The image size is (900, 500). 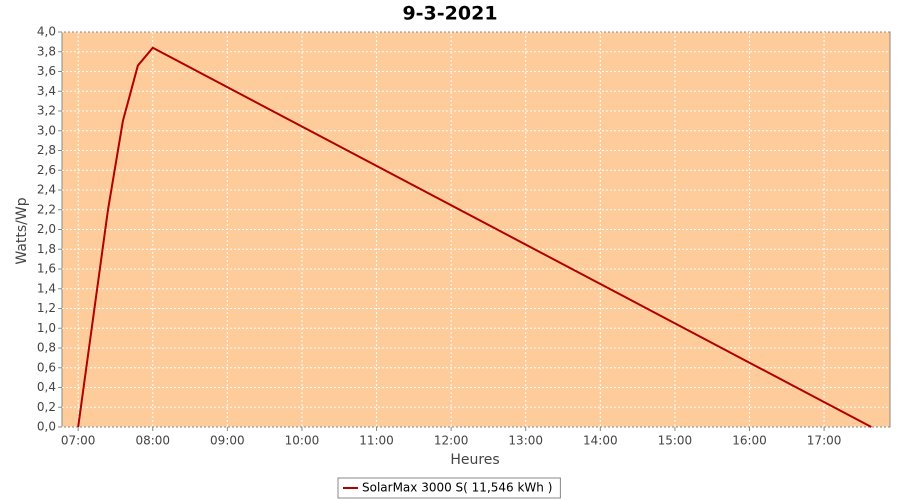 I want to click on x-tick-label: 17:00, so click(x=824, y=441).